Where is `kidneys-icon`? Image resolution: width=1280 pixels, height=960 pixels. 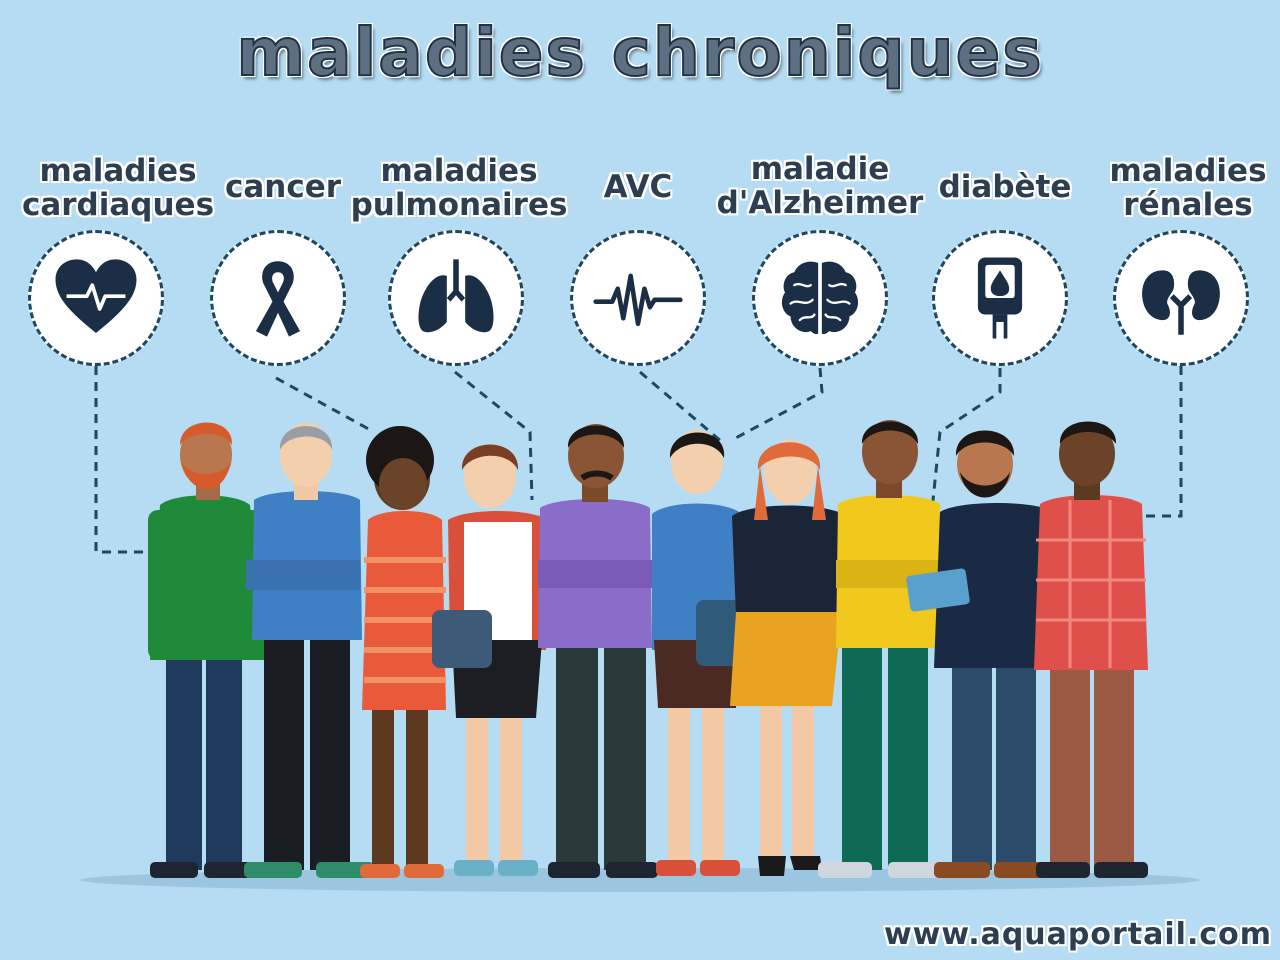 kidneys-icon is located at coordinates (1181, 302).